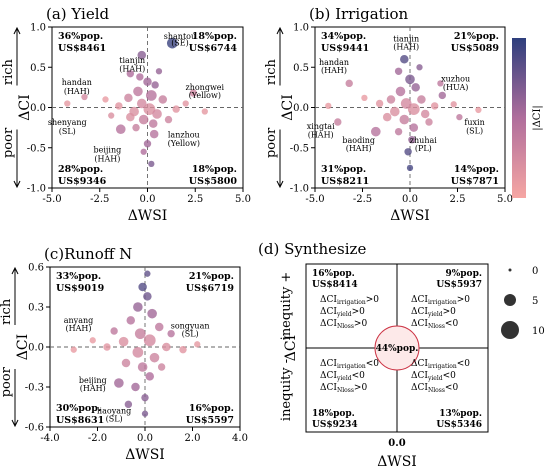 The width and height of the screenshot is (550, 474). Describe the element at coordinates (459, 285) in the screenshot. I see `quadrant-gdp: US$5937` at that location.